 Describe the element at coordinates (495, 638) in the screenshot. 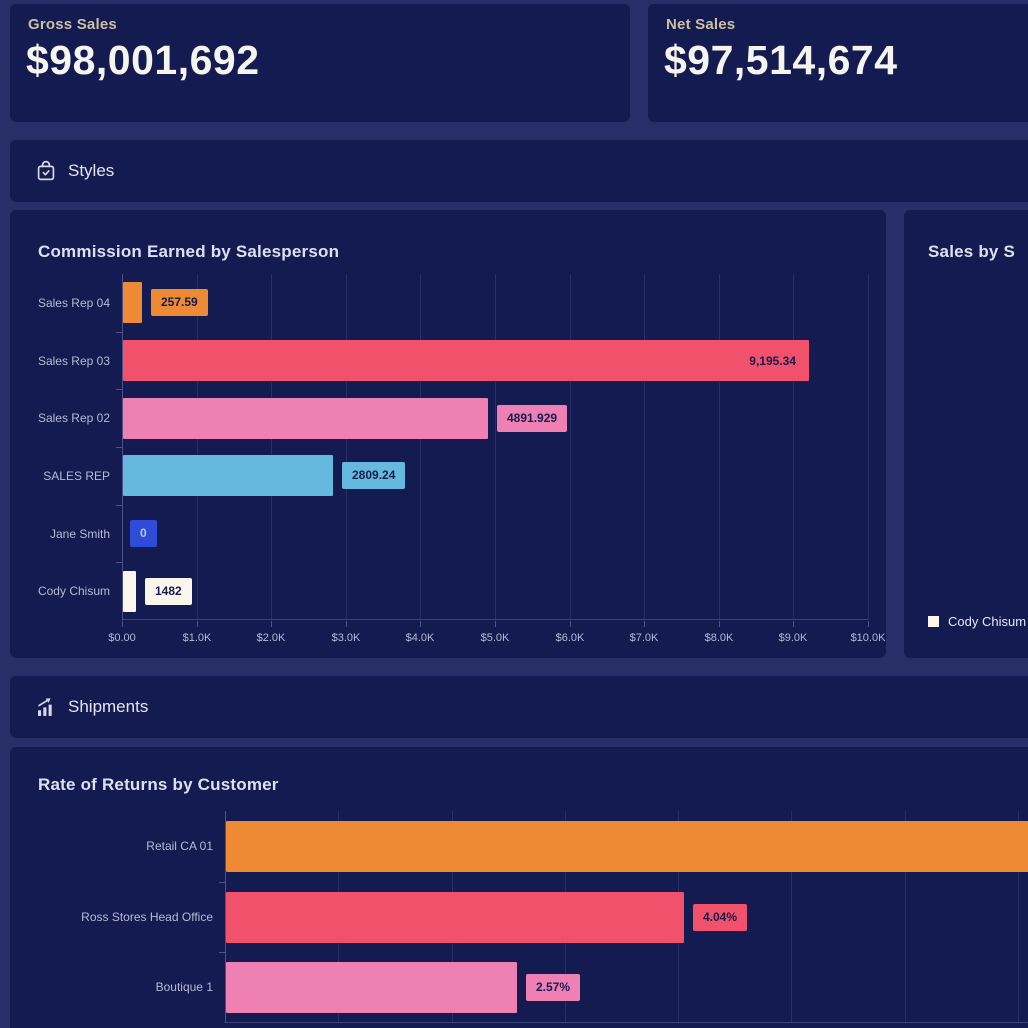

I see `x-tick-label: $5.0K` at that location.